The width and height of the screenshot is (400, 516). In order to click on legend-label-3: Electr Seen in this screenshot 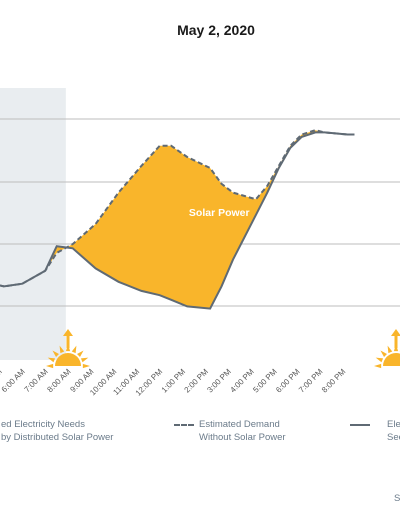, I will do `click(393, 431)`.